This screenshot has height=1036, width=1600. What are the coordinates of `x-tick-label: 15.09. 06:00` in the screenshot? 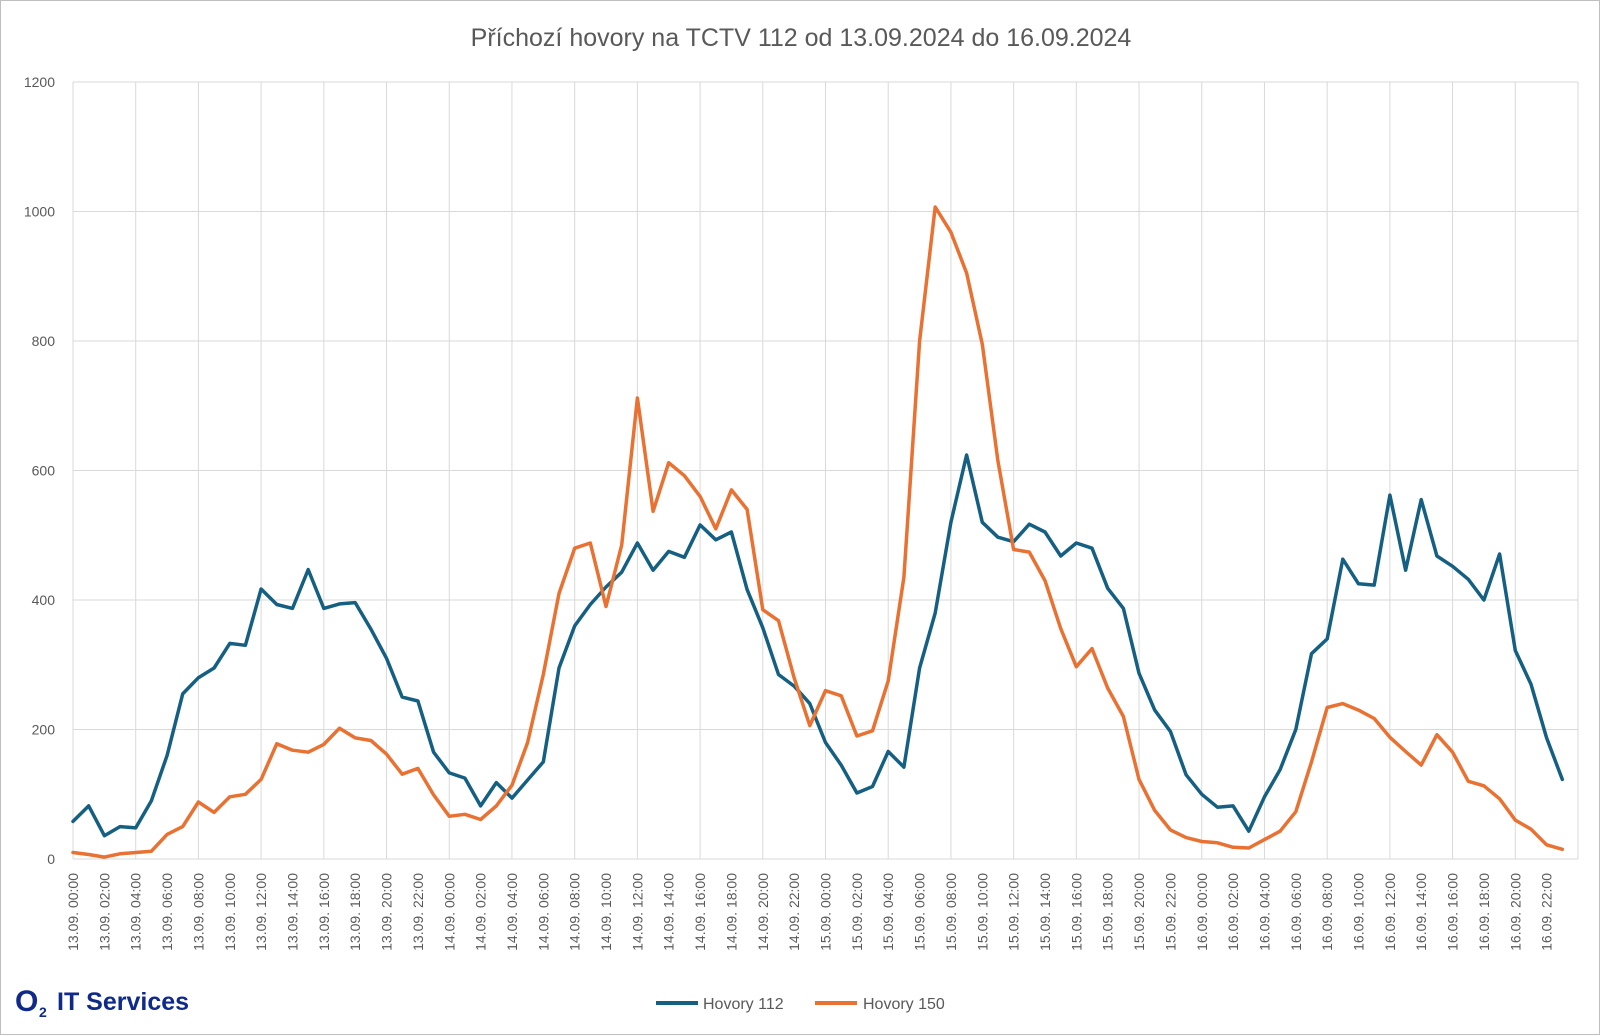 It's located at (920, 912).